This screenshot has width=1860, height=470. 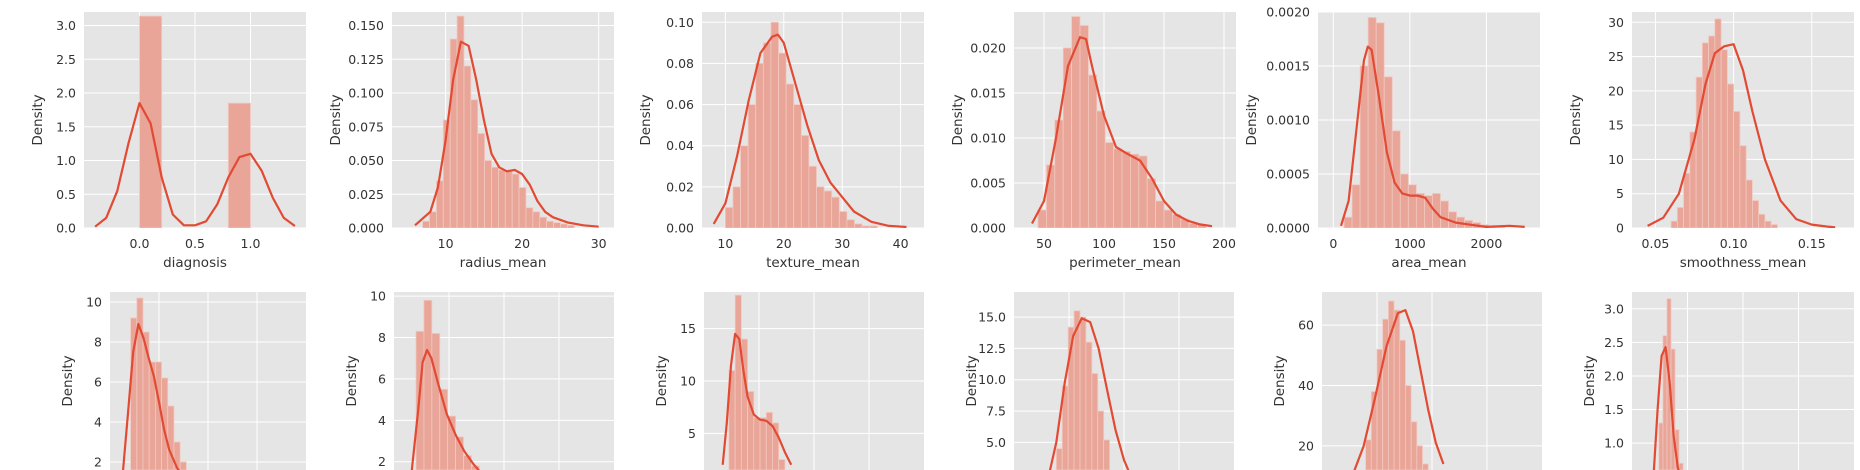 I want to click on y-tick-label: 2.0, so click(x=66, y=93).